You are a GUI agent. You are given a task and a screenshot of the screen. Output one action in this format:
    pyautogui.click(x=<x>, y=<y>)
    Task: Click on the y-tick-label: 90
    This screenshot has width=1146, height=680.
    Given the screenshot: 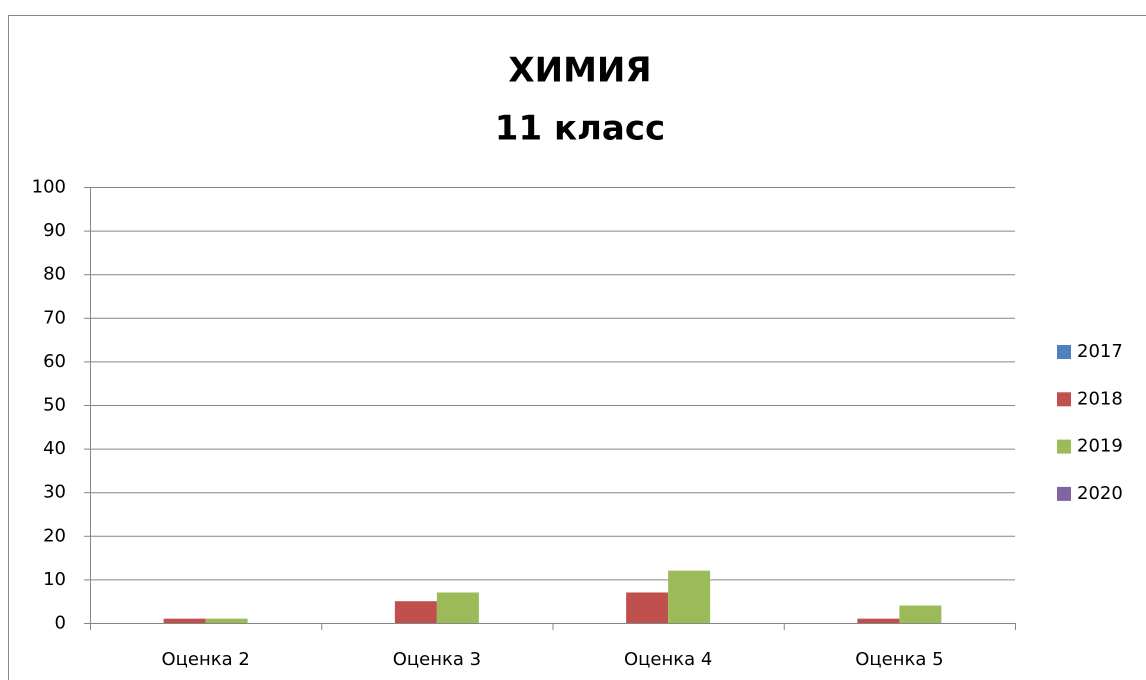 What is the action you would take?
    pyautogui.click(x=54, y=230)
    